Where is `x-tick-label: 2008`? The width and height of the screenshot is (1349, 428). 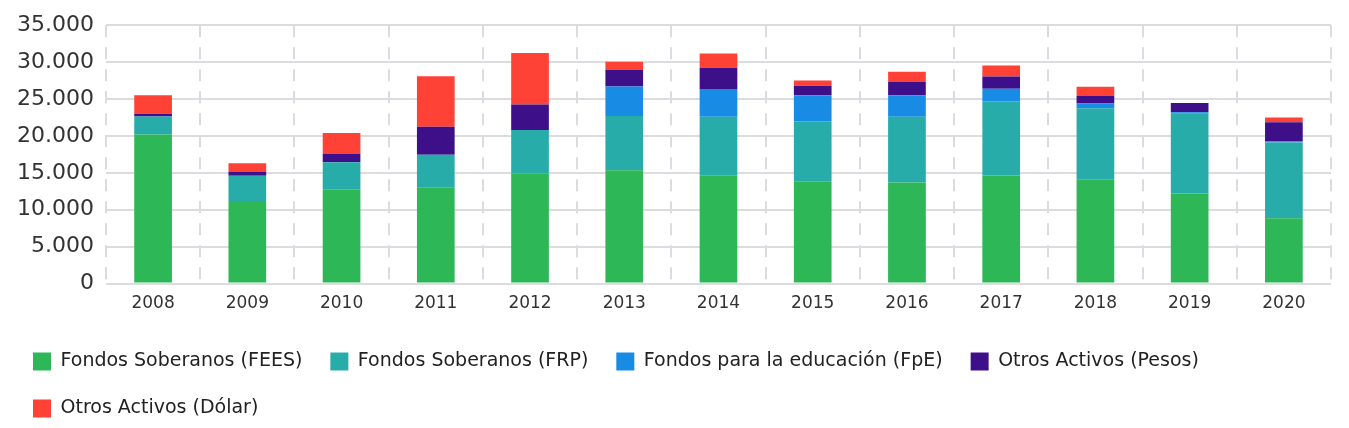 x-tick-label: 2008 is located at coordinates (153, 302).